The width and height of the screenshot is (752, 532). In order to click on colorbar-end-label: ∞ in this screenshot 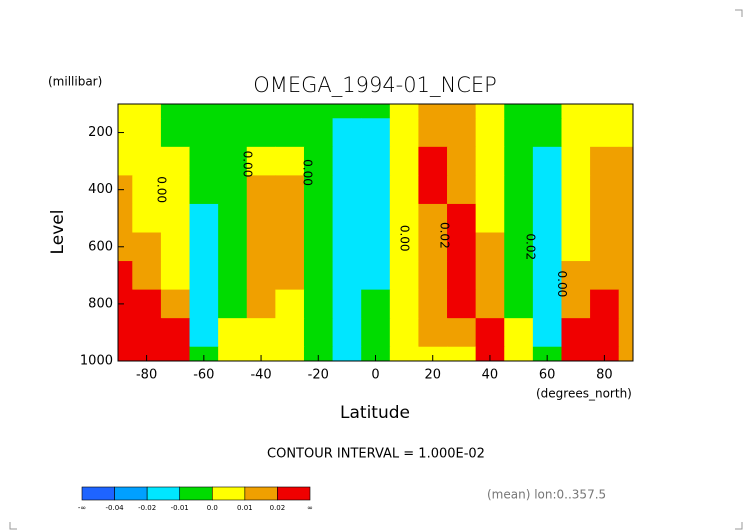, I will do `click(310, 508)`.